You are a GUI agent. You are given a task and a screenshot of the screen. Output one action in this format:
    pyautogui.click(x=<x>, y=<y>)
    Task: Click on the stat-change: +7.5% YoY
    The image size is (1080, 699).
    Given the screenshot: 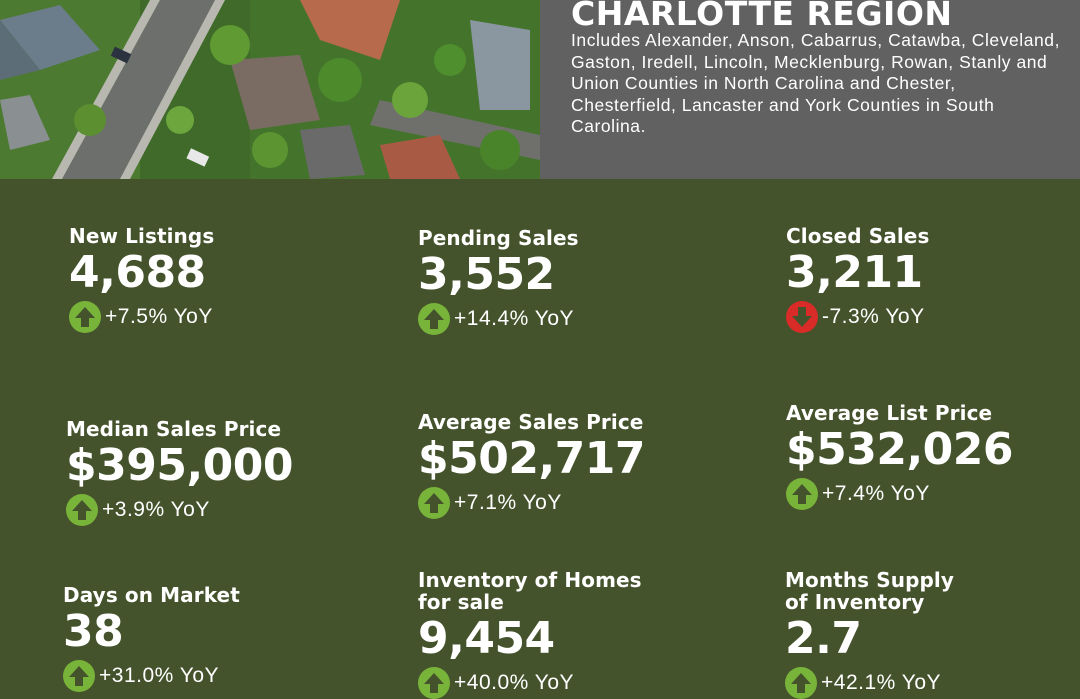 What is the action you would take?
    pyautogui.click(x=141, y=317)
    